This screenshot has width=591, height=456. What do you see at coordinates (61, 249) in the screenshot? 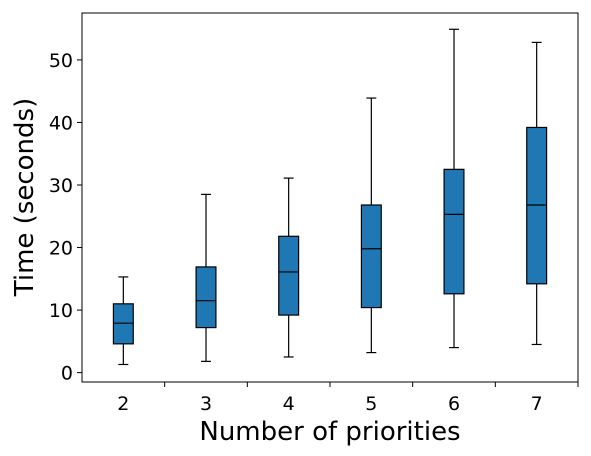
I see `y-tick-label: 20` at bounding box center [61, 249].